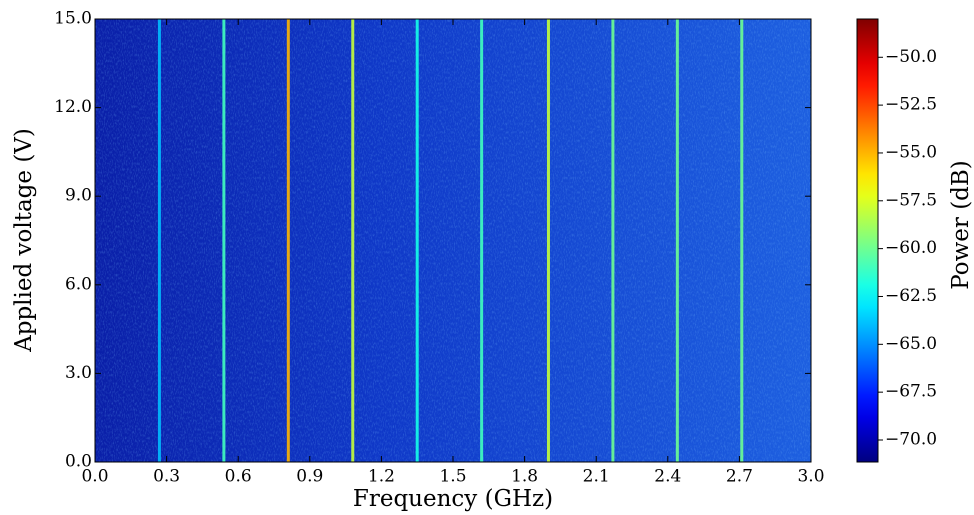 The height and width of the screenshot is (515, 974). What do you see at coordinates (166, 477) in the screenshot?
I see `x-tick-label: 0.3` at bounding box center [166, 477].